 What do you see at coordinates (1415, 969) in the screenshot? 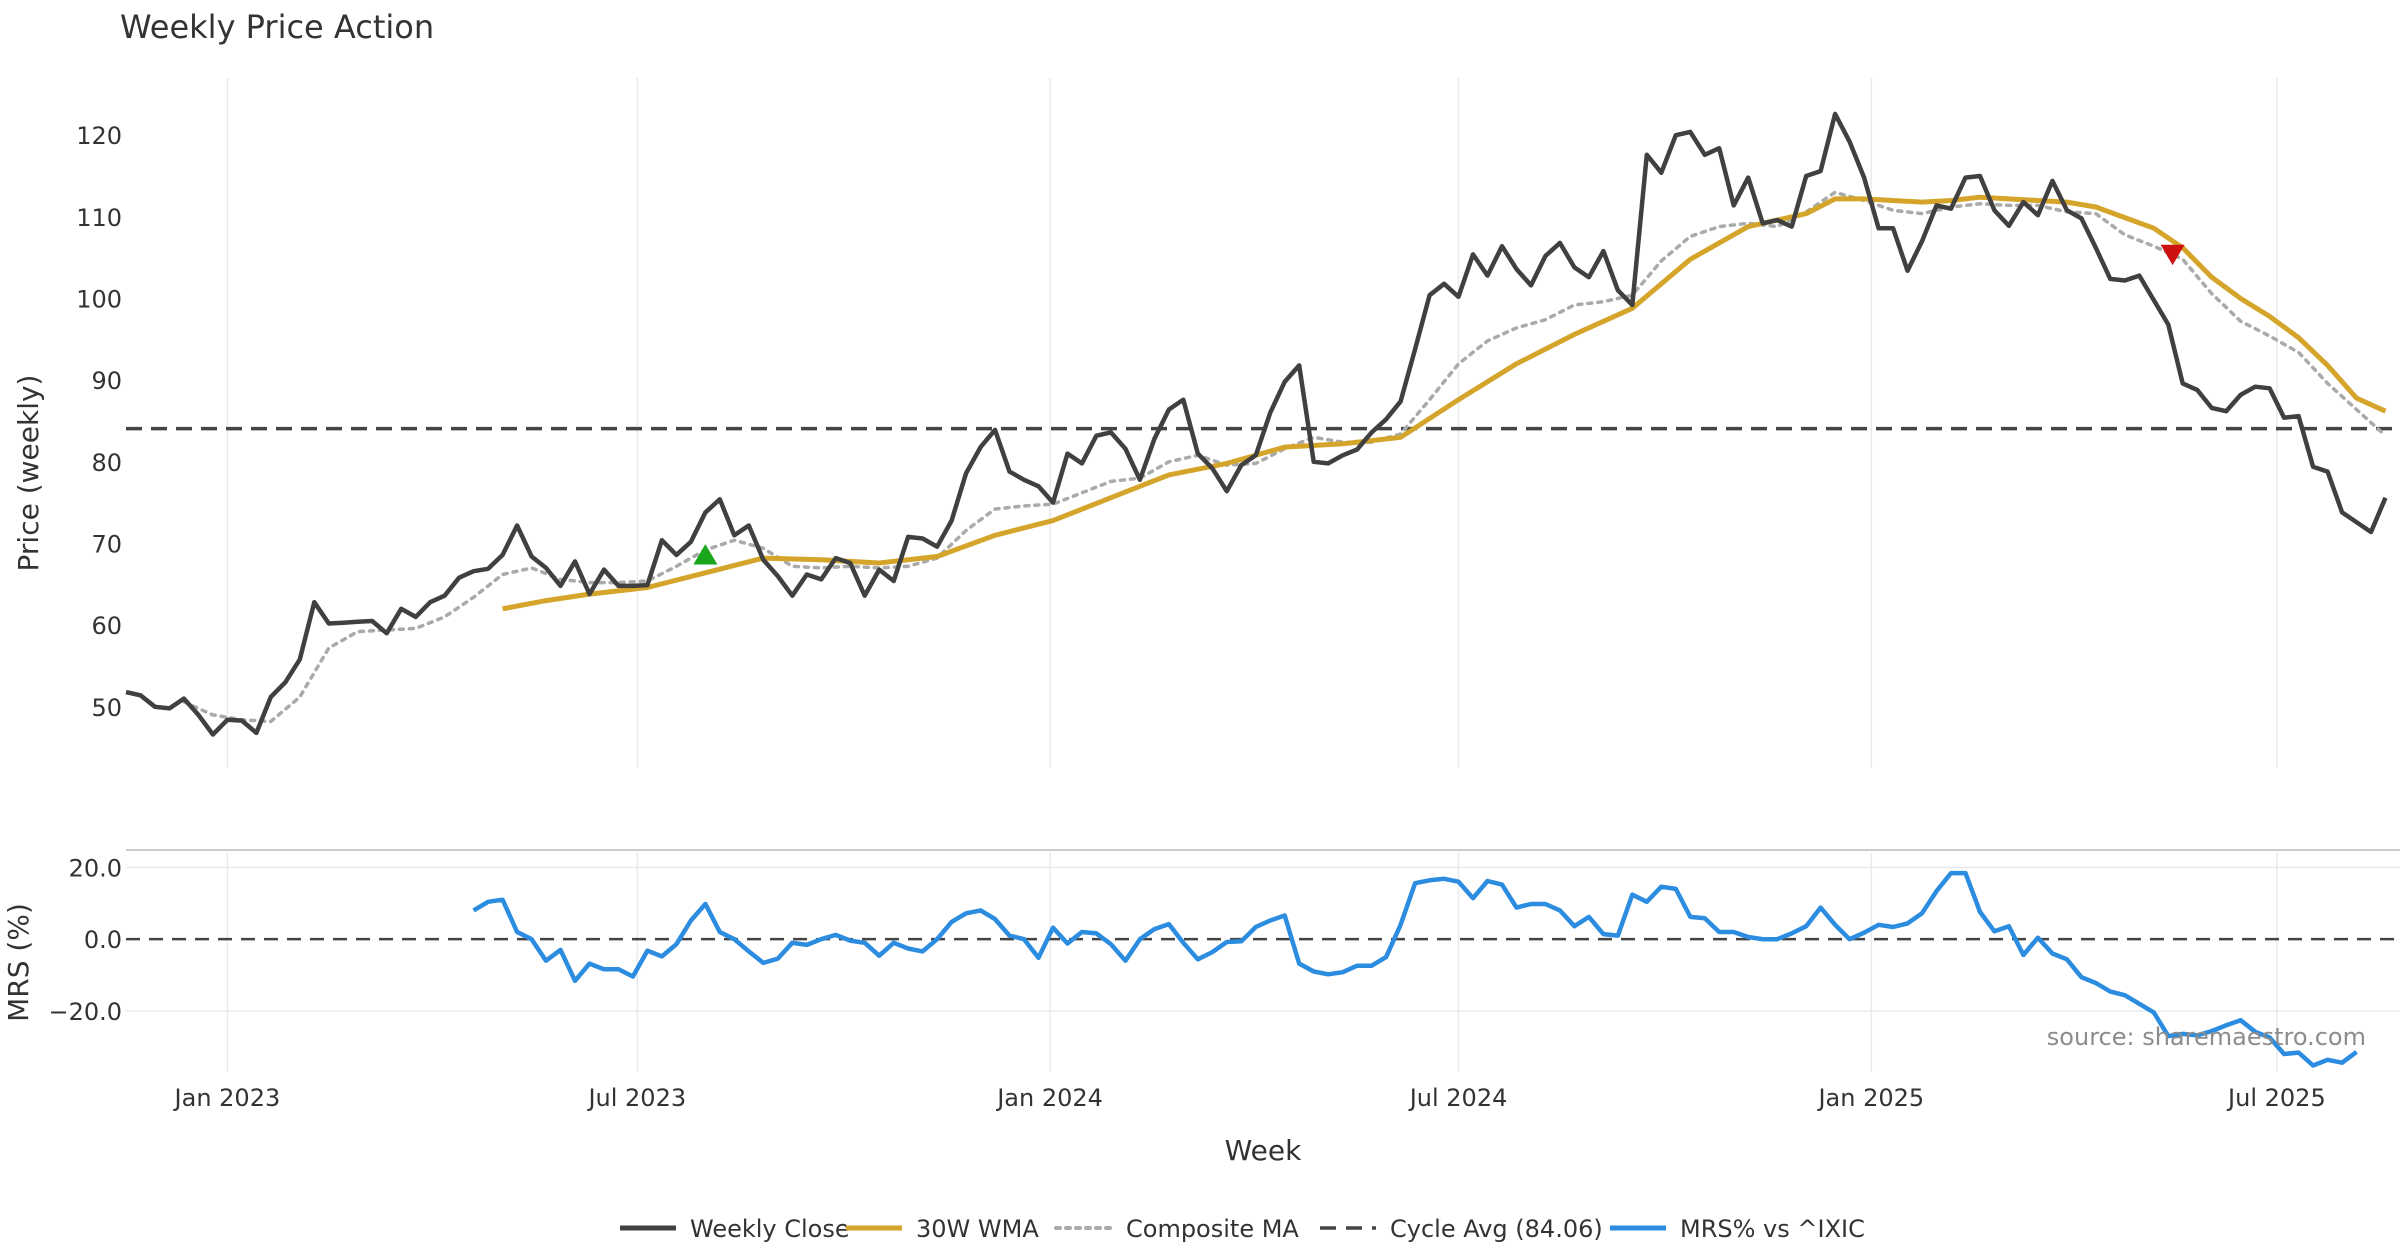
I see `mrs-line` at bounding box center [1415, 969].